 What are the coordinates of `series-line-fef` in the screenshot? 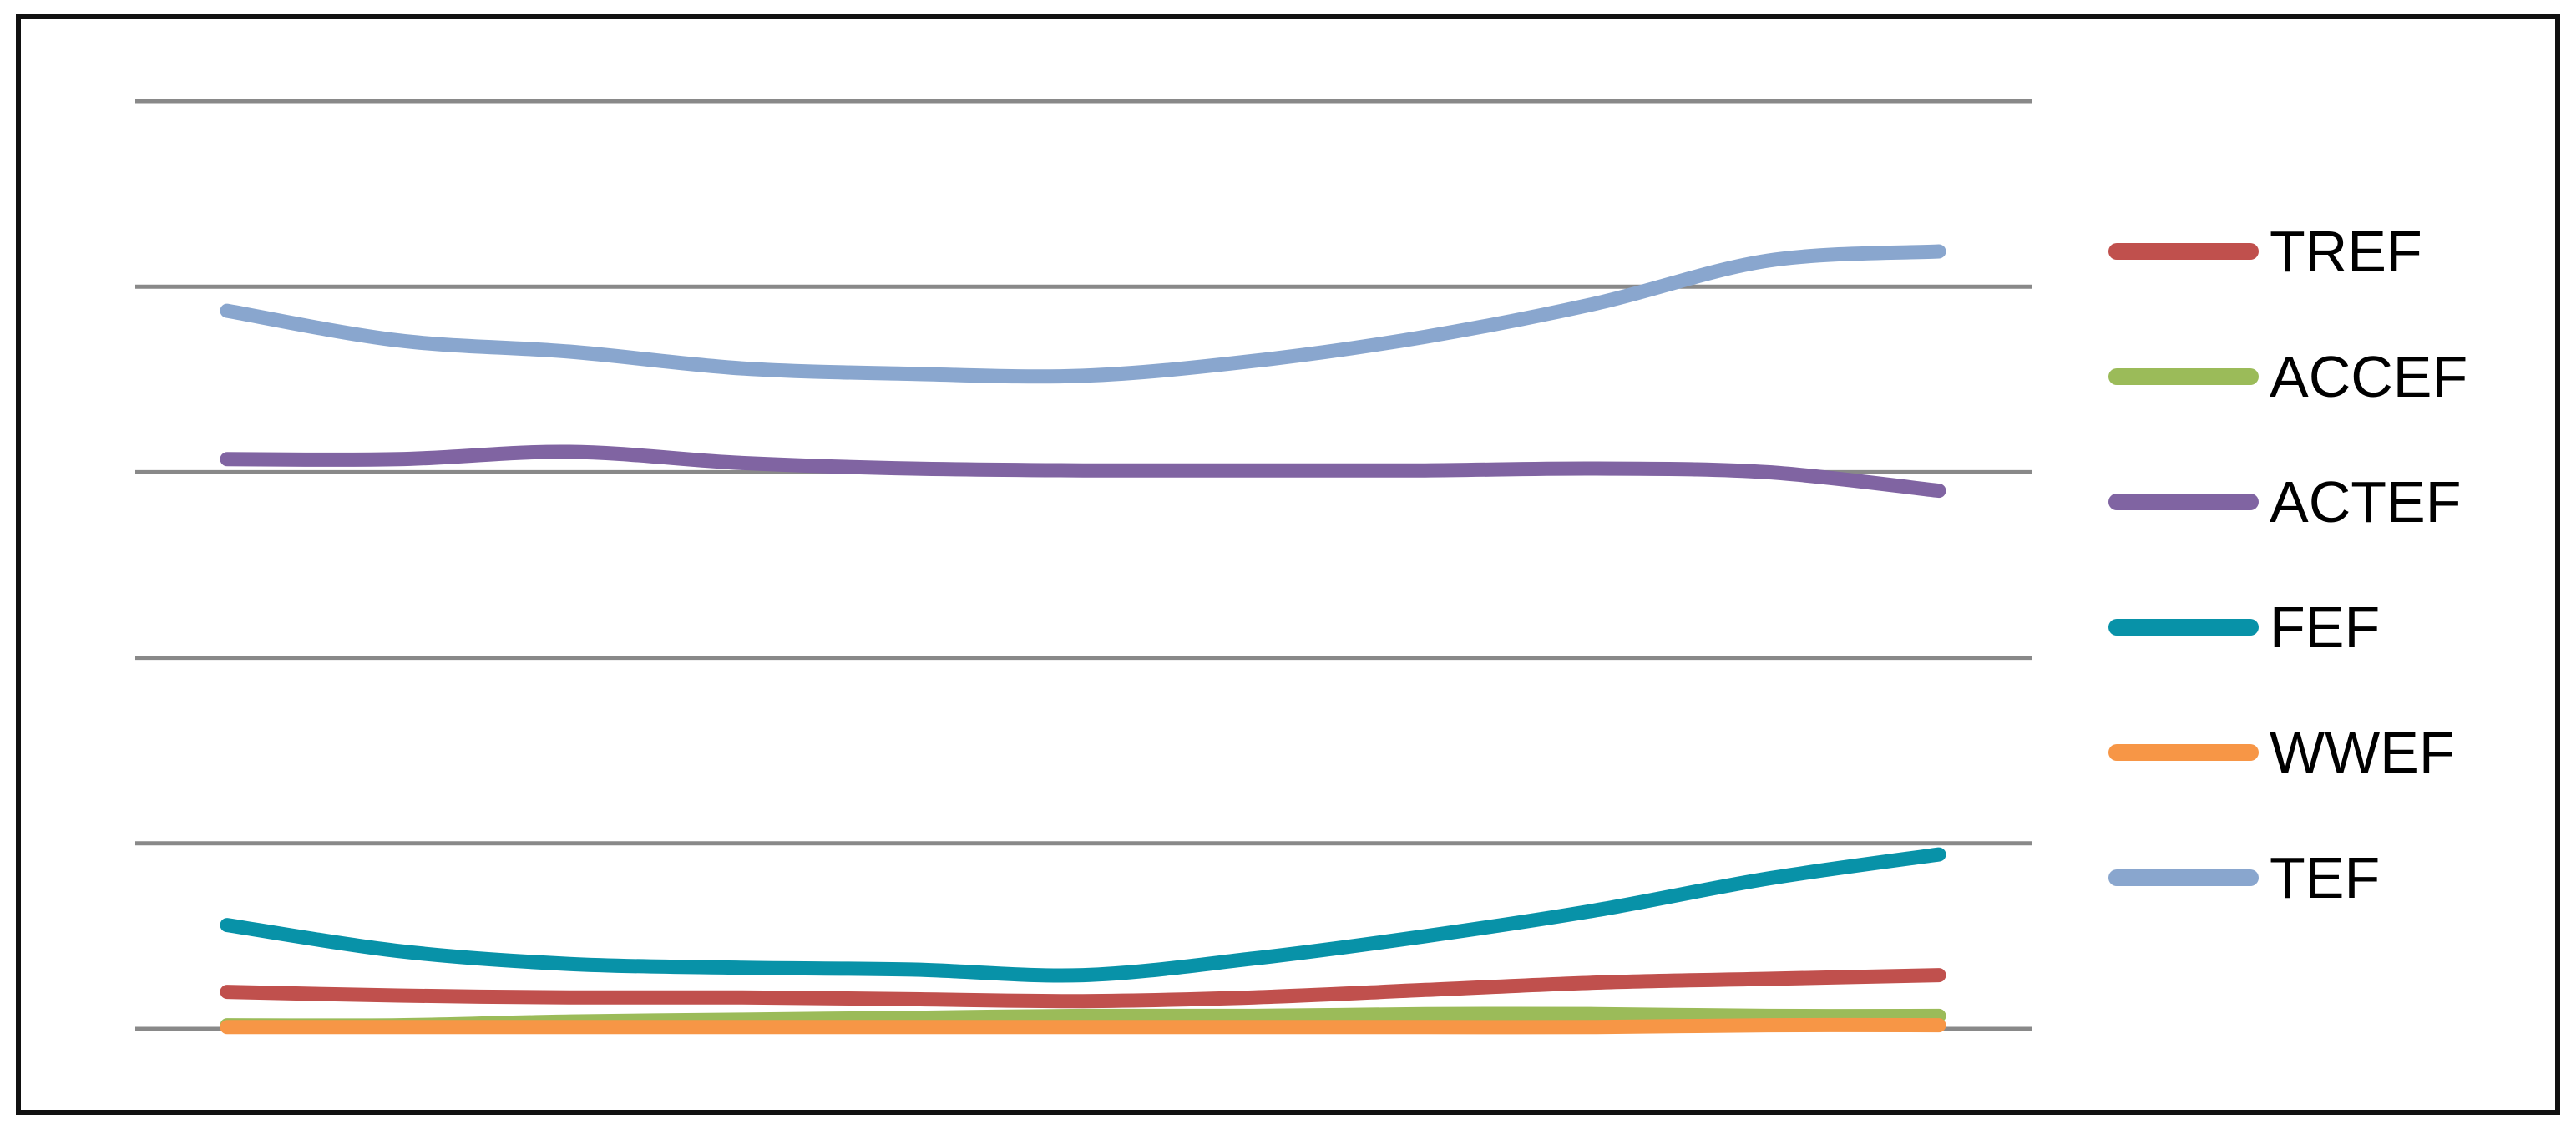 It's located at (1083, 915).